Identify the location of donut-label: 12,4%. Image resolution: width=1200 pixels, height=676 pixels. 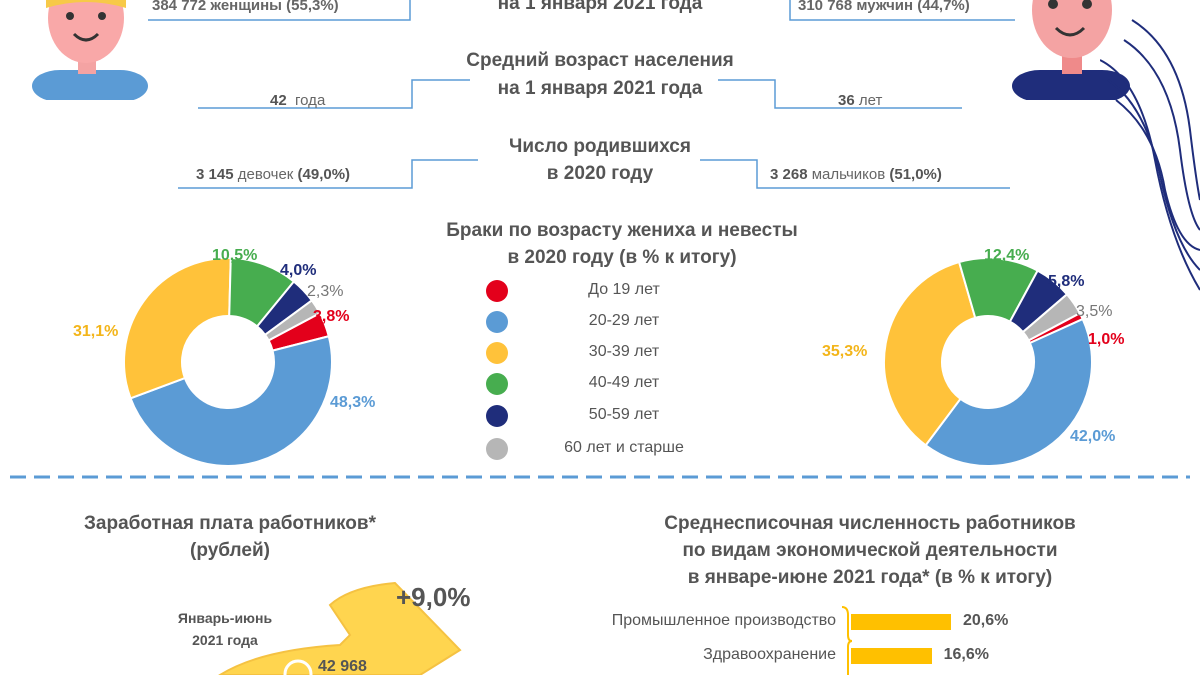
(1006, 255).